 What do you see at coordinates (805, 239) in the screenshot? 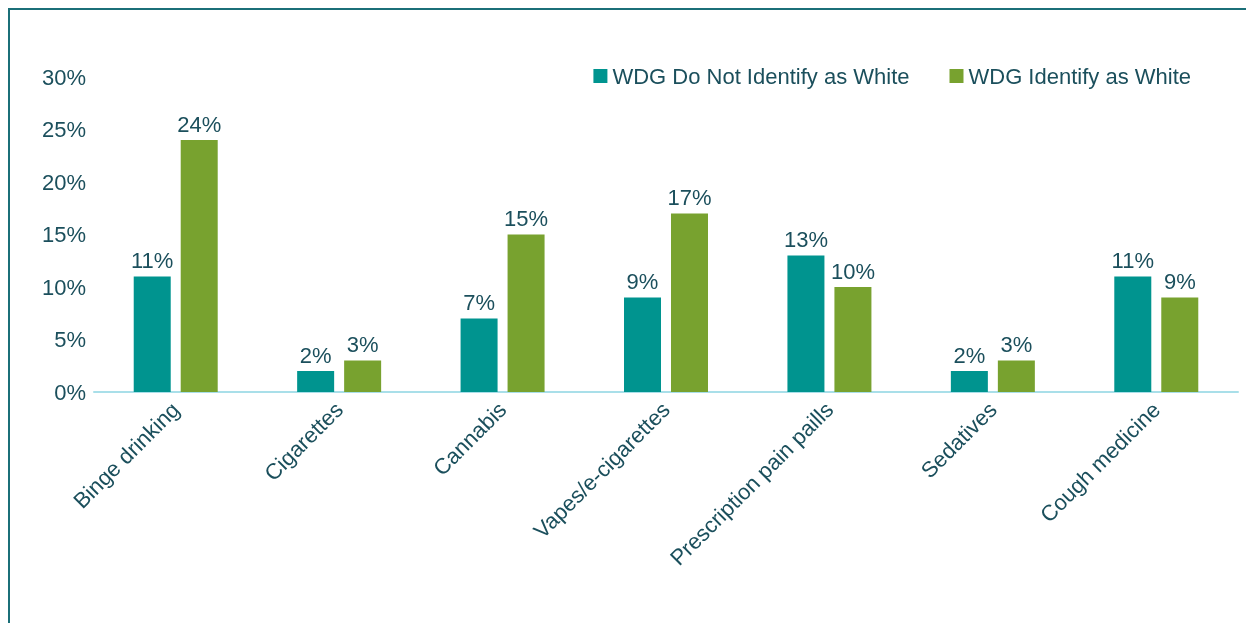
I see `data-label: 13%` at bounding box center [805, 239].